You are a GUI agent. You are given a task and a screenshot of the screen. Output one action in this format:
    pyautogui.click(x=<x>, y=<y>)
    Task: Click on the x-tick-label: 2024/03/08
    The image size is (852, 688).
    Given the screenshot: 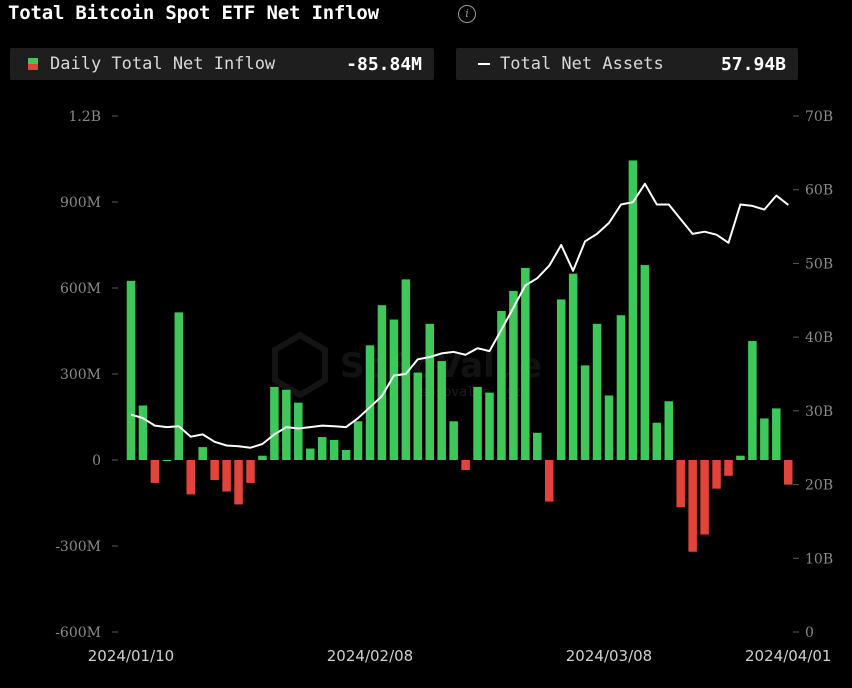 What is the action you would take?
    pyautogui.click(x=609, y=656)
    